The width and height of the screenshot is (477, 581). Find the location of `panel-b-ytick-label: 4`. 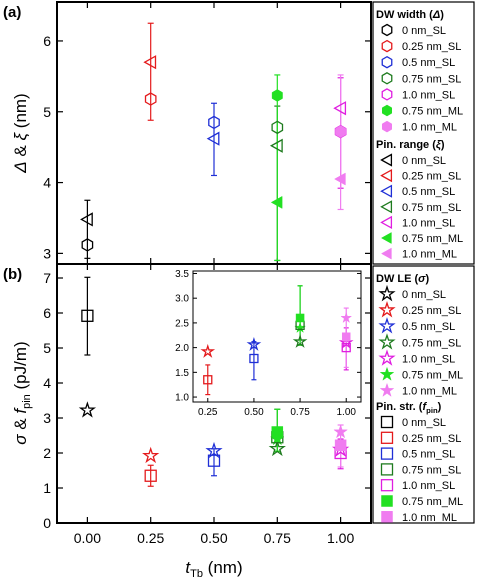

panel-b-ytick-label: 4 is located at coordinates (47, 383).